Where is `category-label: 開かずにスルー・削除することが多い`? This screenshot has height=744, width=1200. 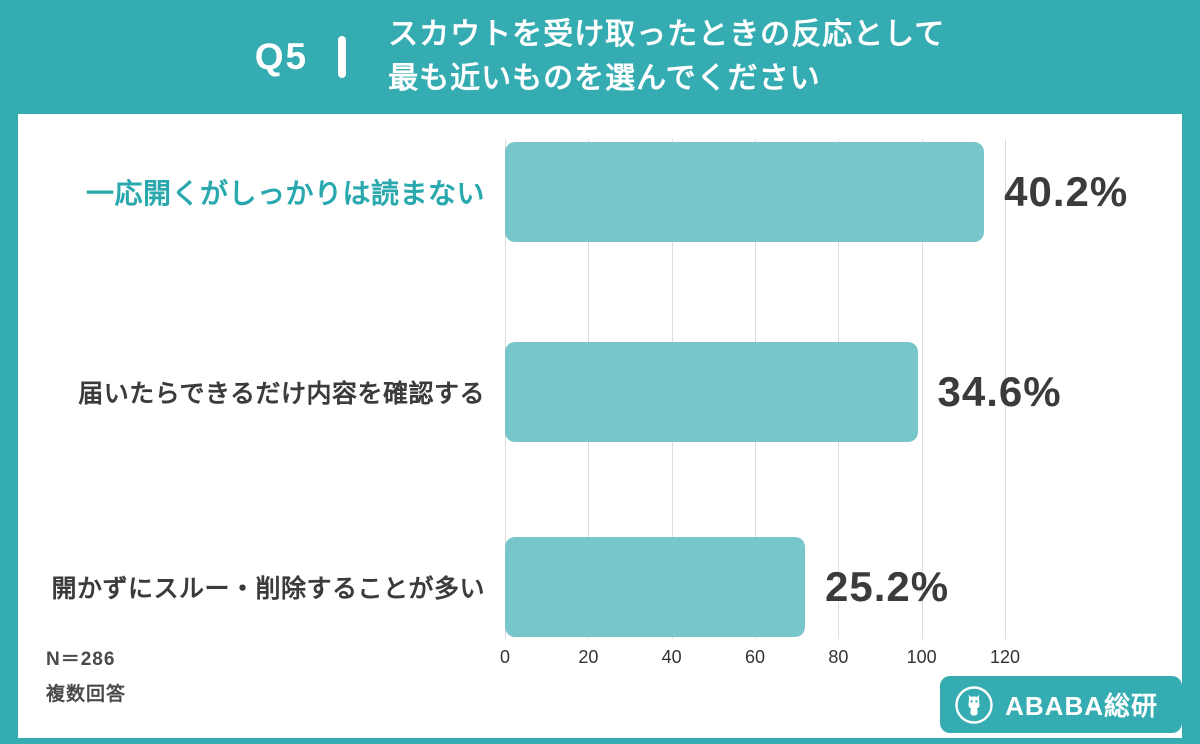
category-label: 開かずにスルー・削除することが多い is located at coordinates (268, 589).